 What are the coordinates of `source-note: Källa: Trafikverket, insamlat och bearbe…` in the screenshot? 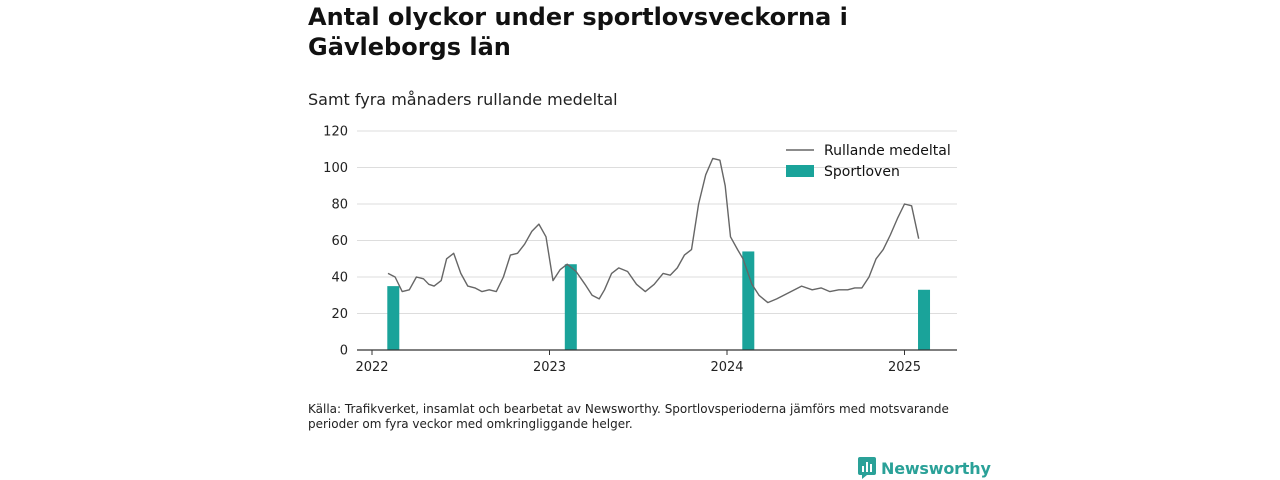 It's located at (628, 416).